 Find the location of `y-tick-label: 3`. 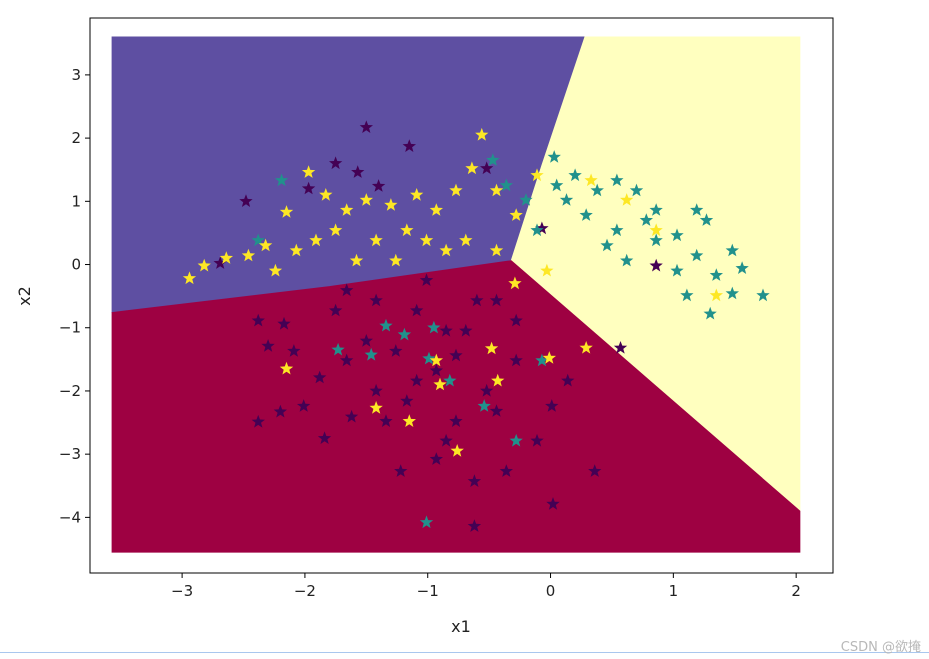

y-tick-label: 3 is located at coordinates (76, 75).